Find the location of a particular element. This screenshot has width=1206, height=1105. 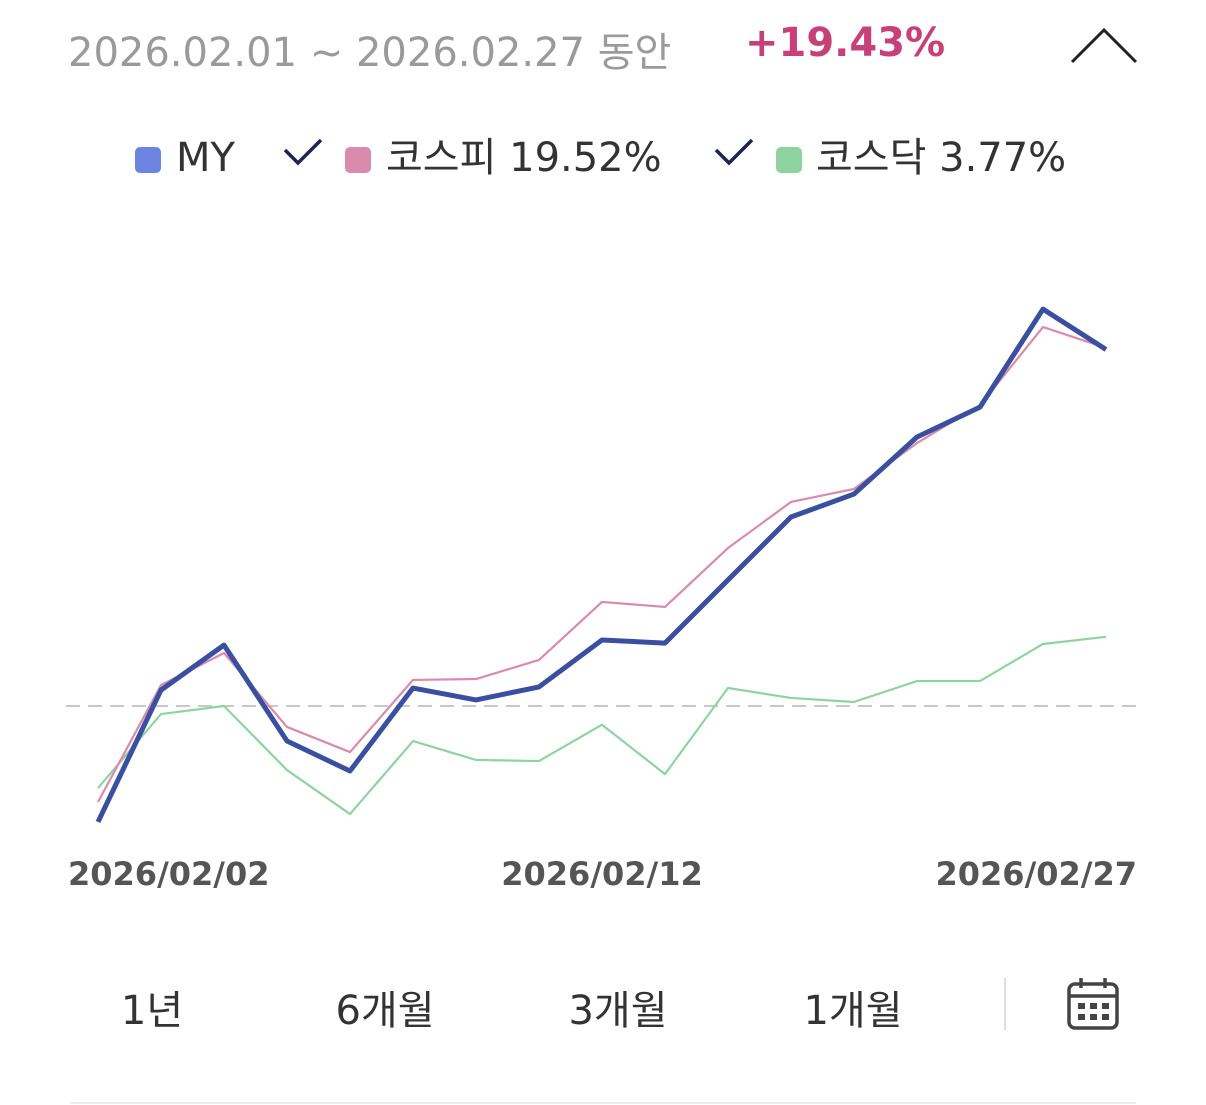

return-text: +19.43% is located at coordinates (845, 43).